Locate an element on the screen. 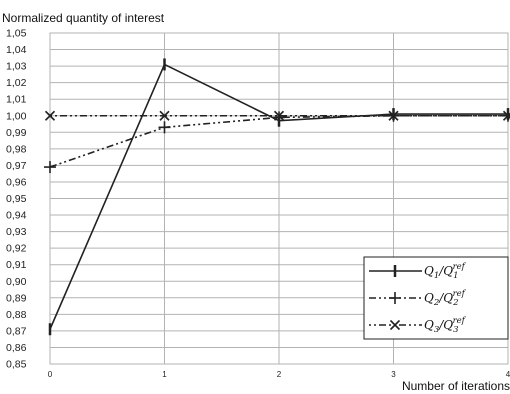 The image size is (510, 394). y-tick-label: 1,03 is located at coordinates (16, 67).